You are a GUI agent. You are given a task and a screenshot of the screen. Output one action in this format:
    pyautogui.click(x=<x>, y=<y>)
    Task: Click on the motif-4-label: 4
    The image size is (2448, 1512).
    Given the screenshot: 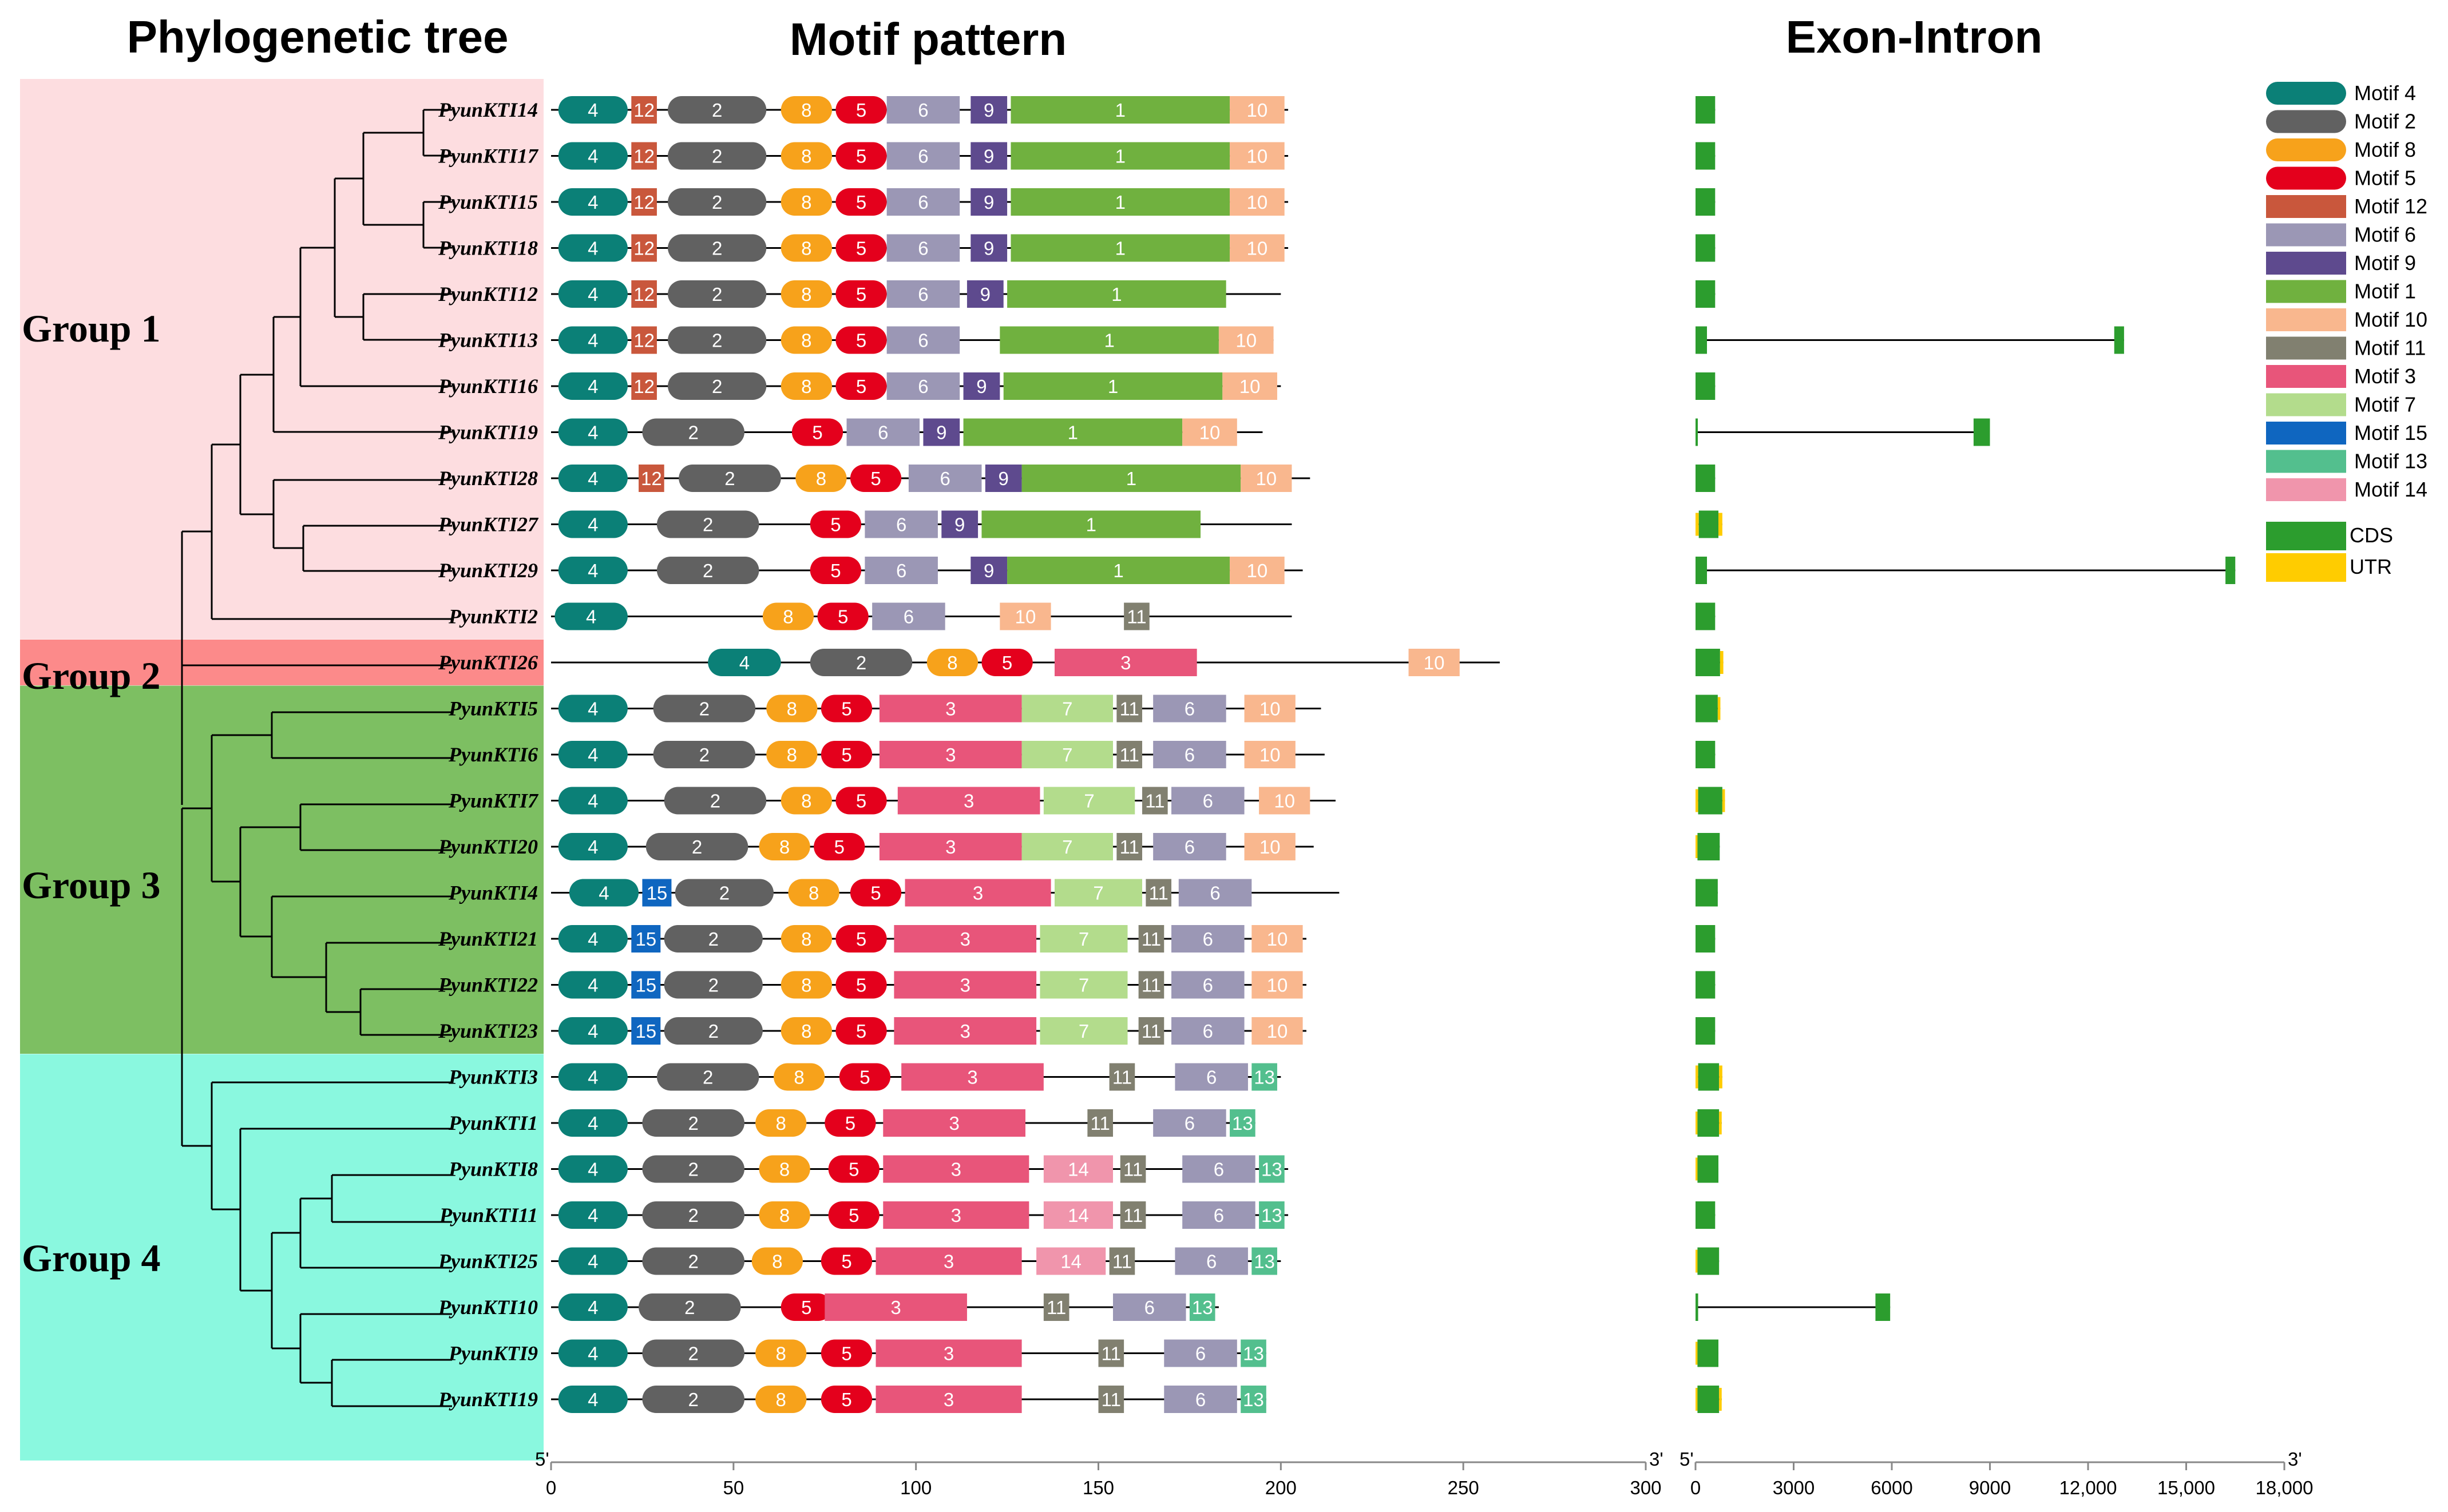 What is the action you would take?
    pyautogui.click(x=593, y=570)
    